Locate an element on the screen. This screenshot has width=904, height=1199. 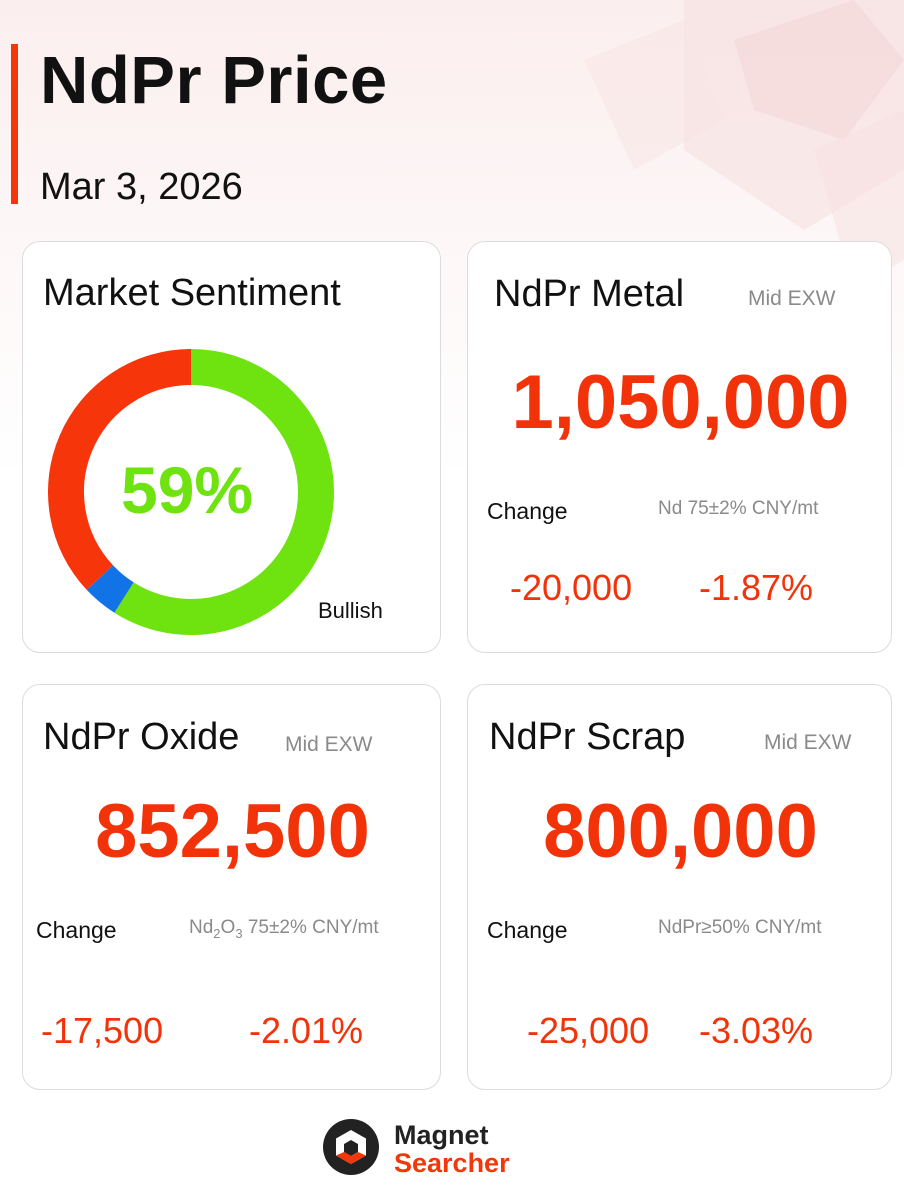
scrap-title: NdPr Scrap is located at coordinates (587, 737).